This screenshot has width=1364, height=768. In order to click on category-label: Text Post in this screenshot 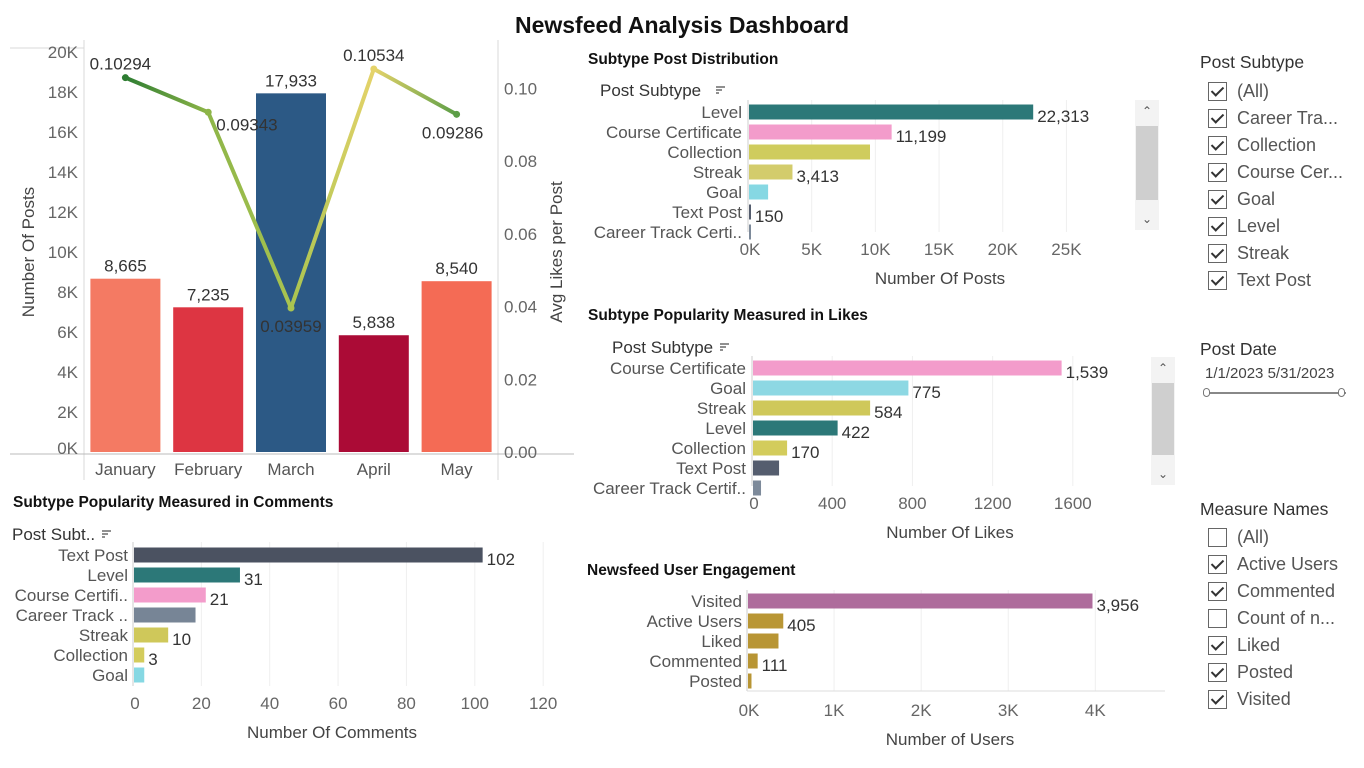, I will do `click(93, 555)`.